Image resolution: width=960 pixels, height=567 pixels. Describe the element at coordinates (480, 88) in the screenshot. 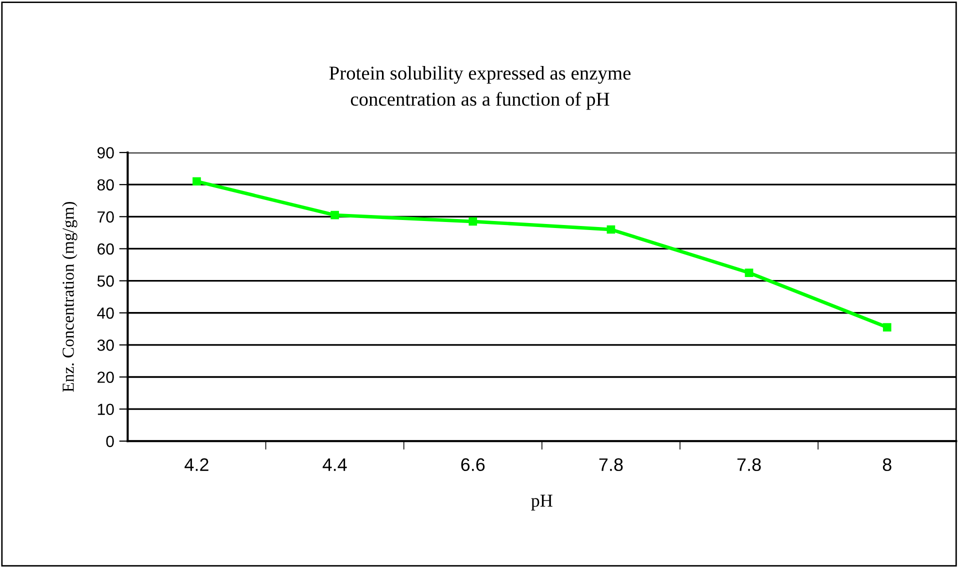

I see `chart-title: Protein solubility expressed as enzyme concentration as a function of pH` at that location.